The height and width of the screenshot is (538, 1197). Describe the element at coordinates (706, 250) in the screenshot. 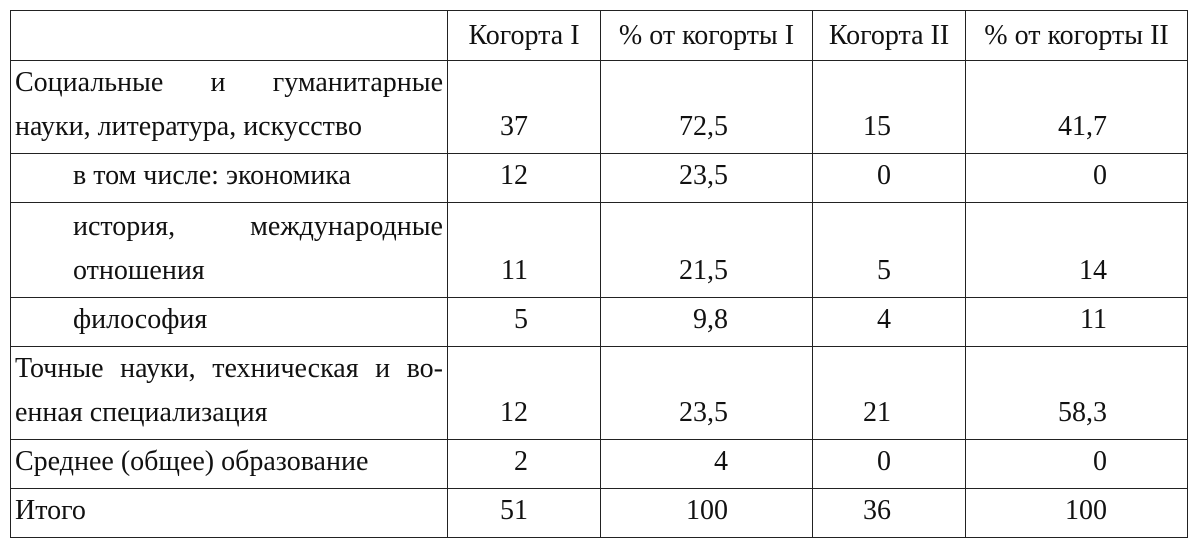

I see `cell-value: 21,5` at that location.